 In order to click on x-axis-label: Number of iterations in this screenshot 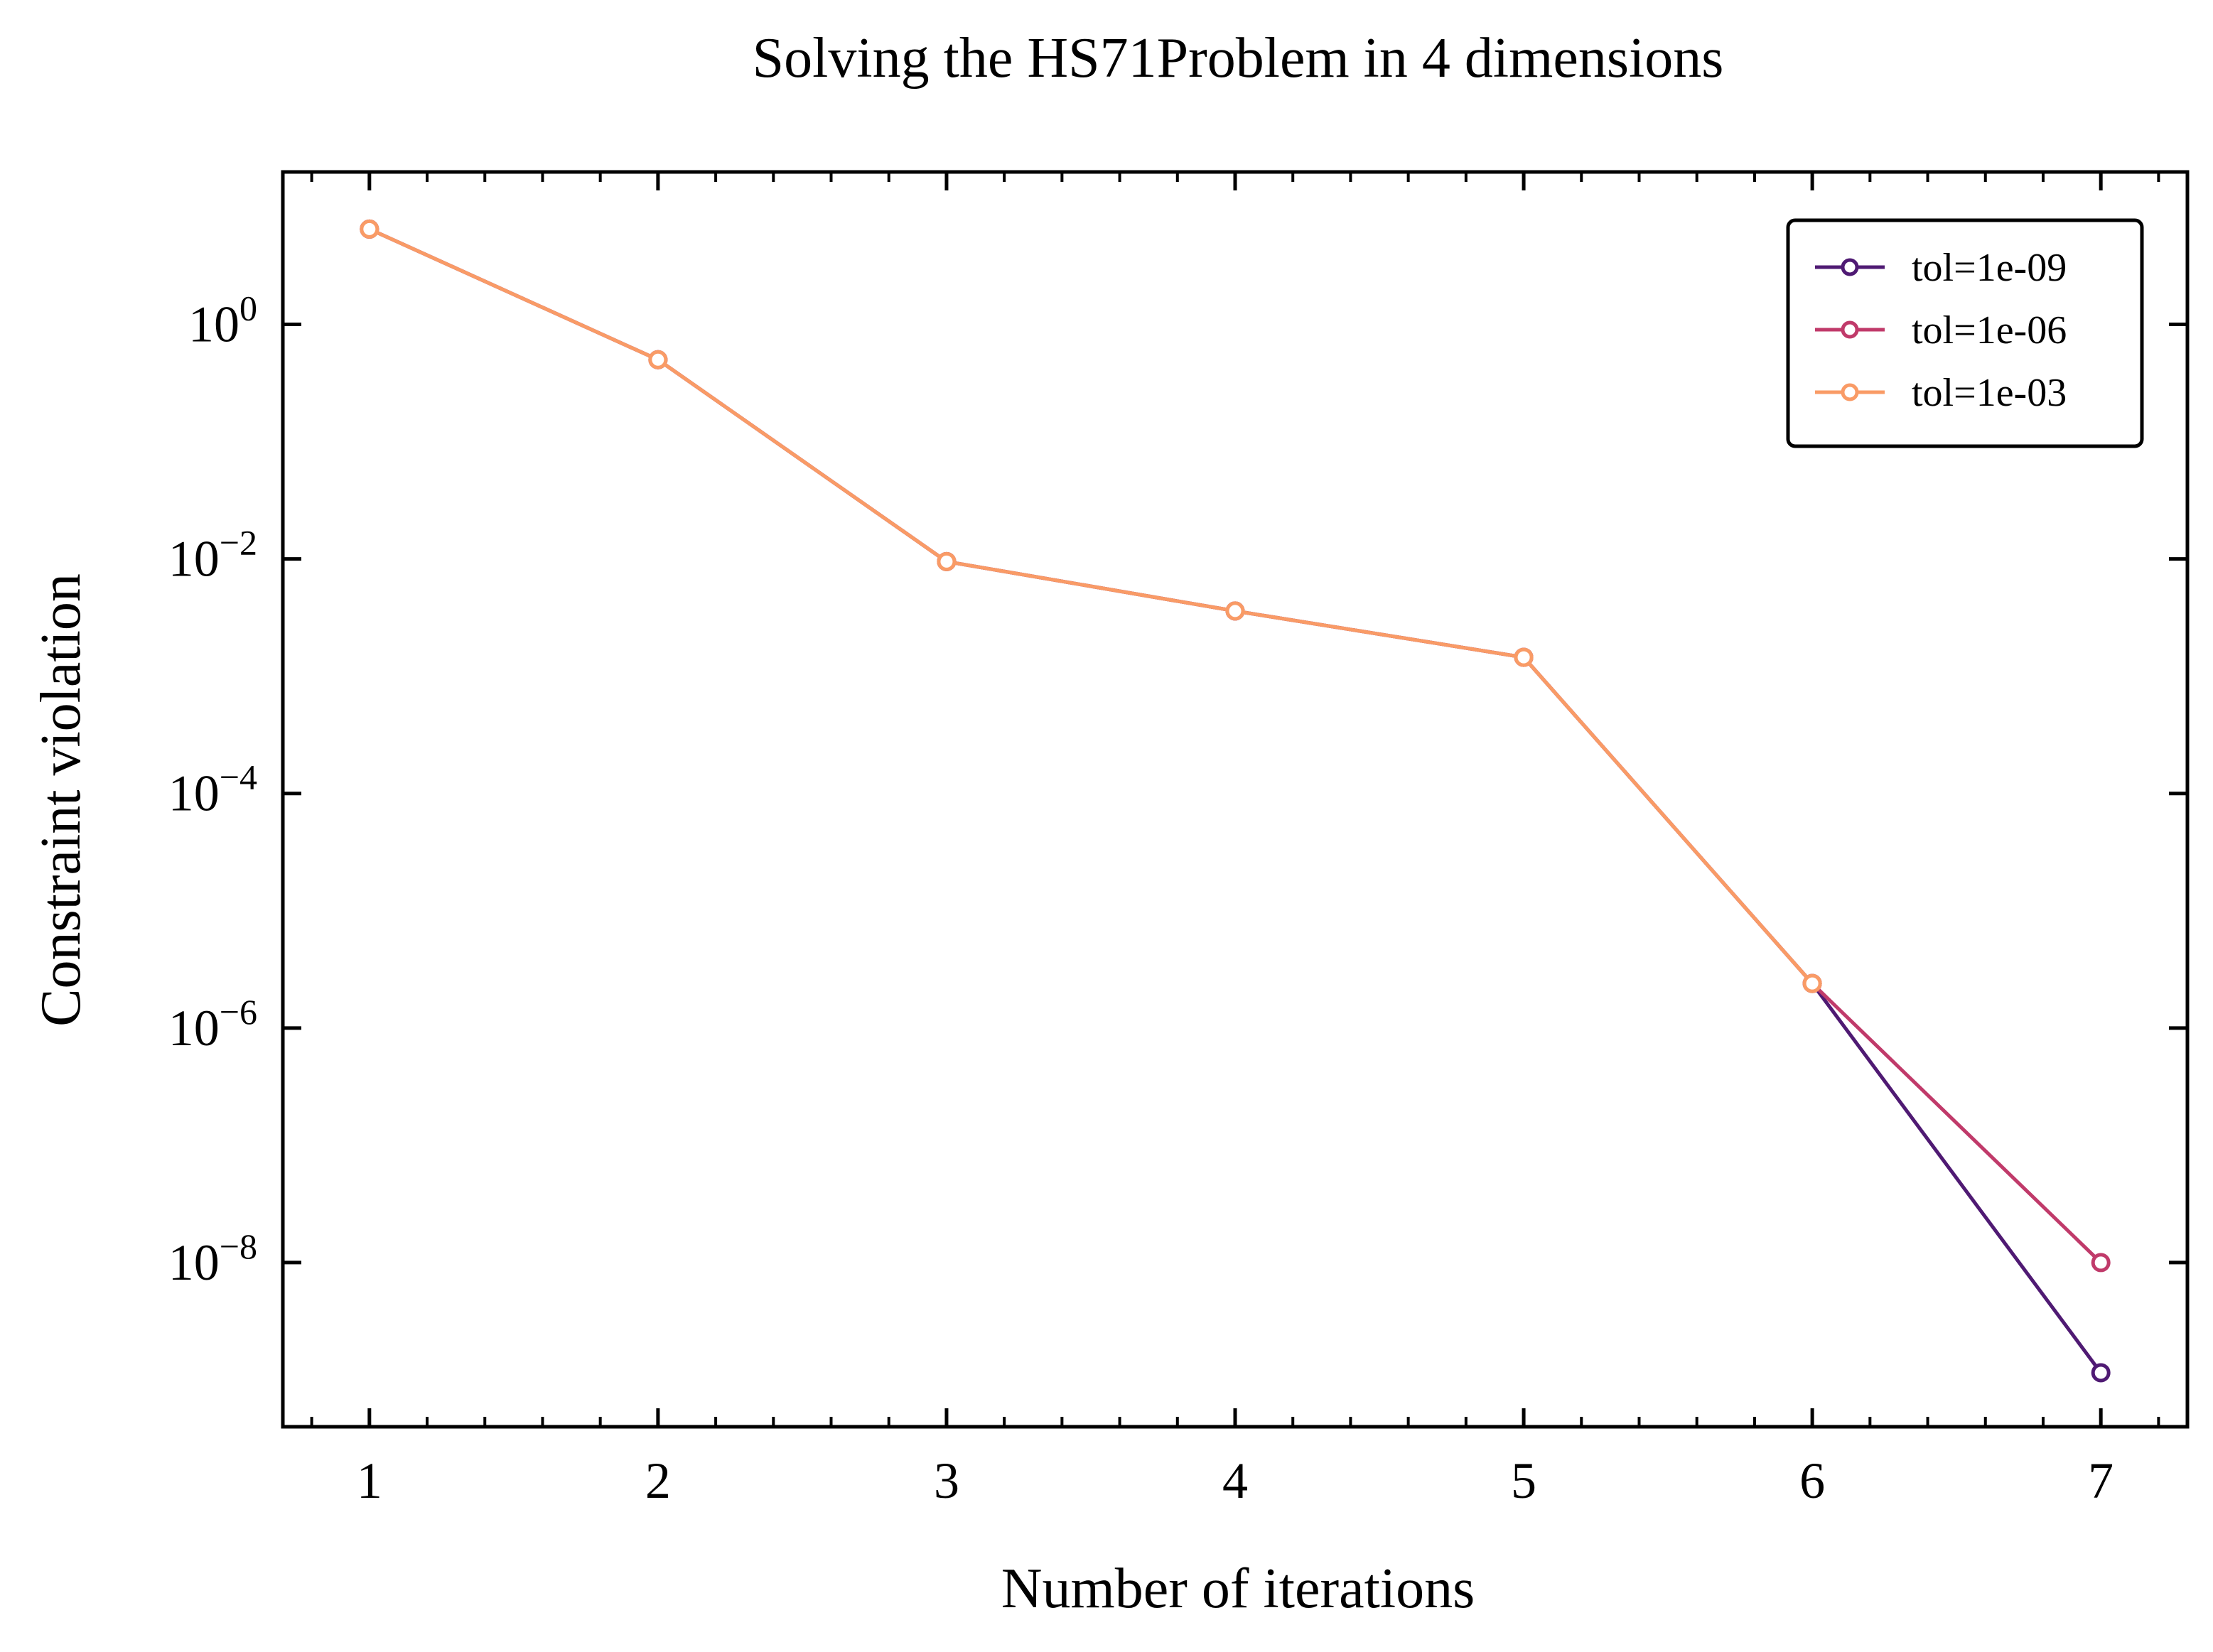, I will do `click(1238, 1589)`.